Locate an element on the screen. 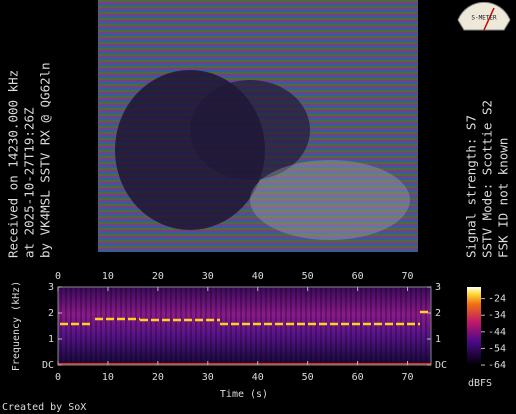 The width and height of the screenshot is (516, 414). info-line: Signal strength: S7 is located at coordinates (471, 186).